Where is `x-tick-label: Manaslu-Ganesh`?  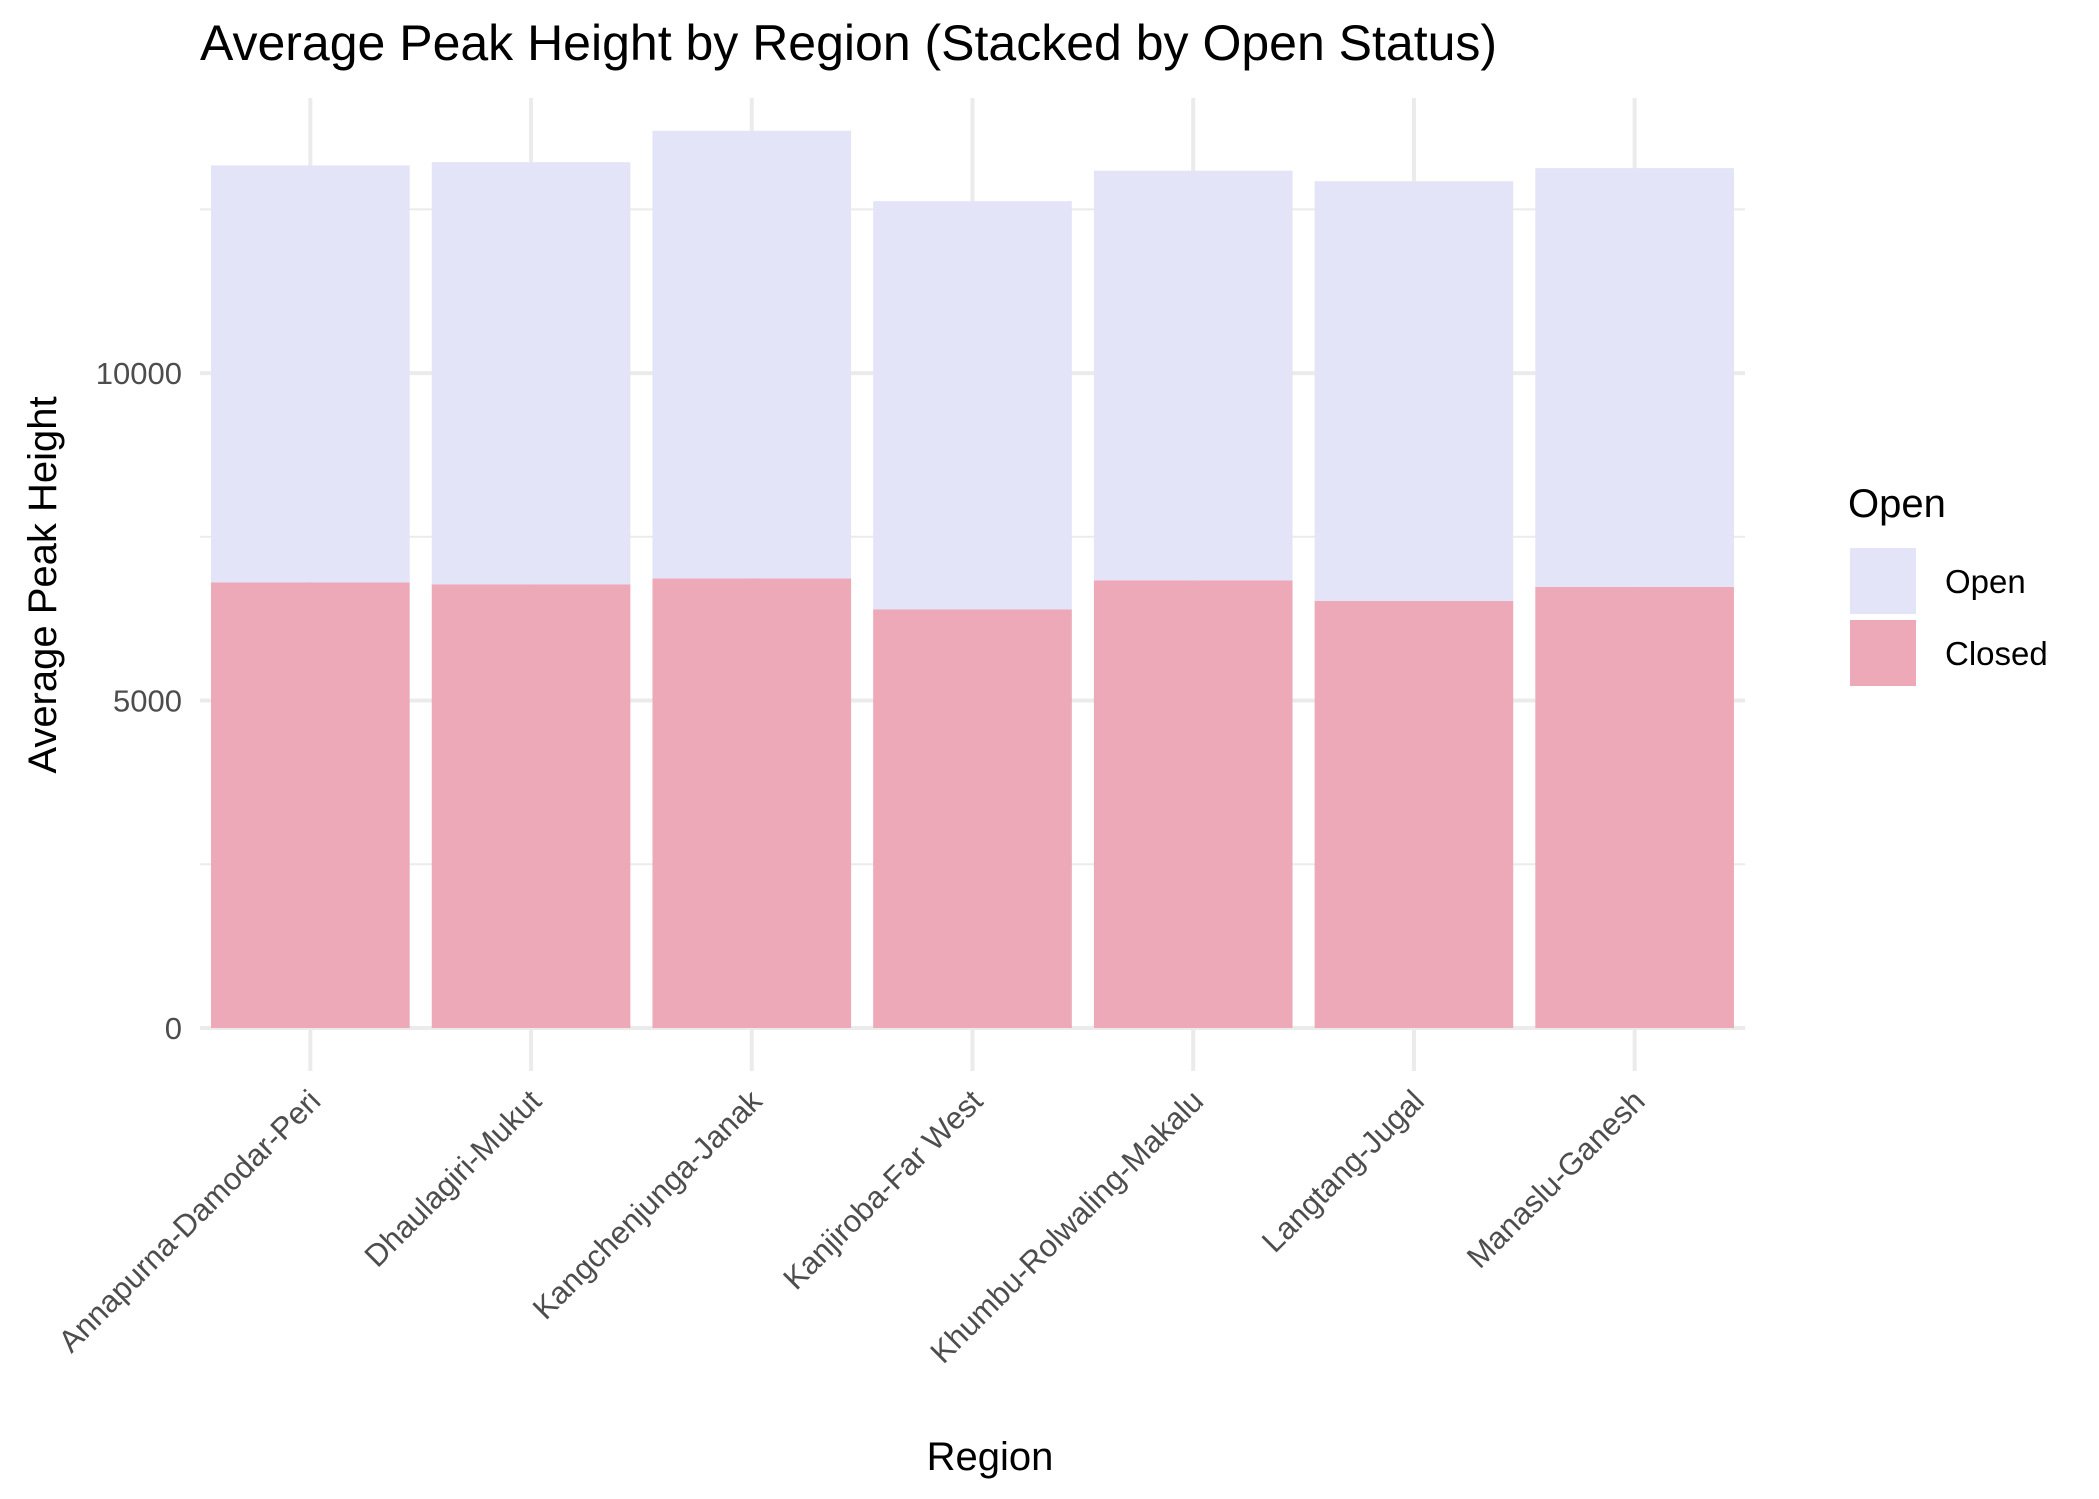 x-tick-label: Manaslu-Ganesh is located at coordinates (1556, 1179).